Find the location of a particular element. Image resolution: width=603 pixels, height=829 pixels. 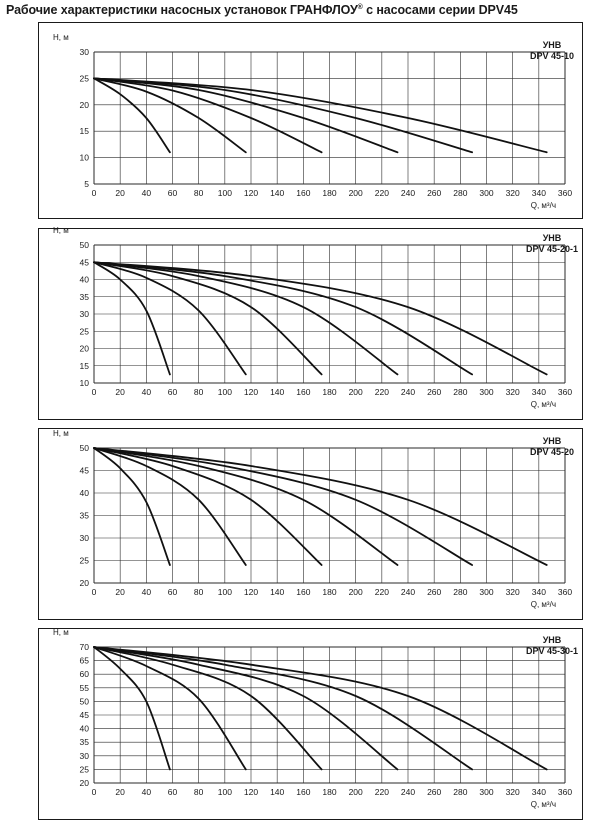

y-tick-label: 50 is located at coordinates (85, 448).